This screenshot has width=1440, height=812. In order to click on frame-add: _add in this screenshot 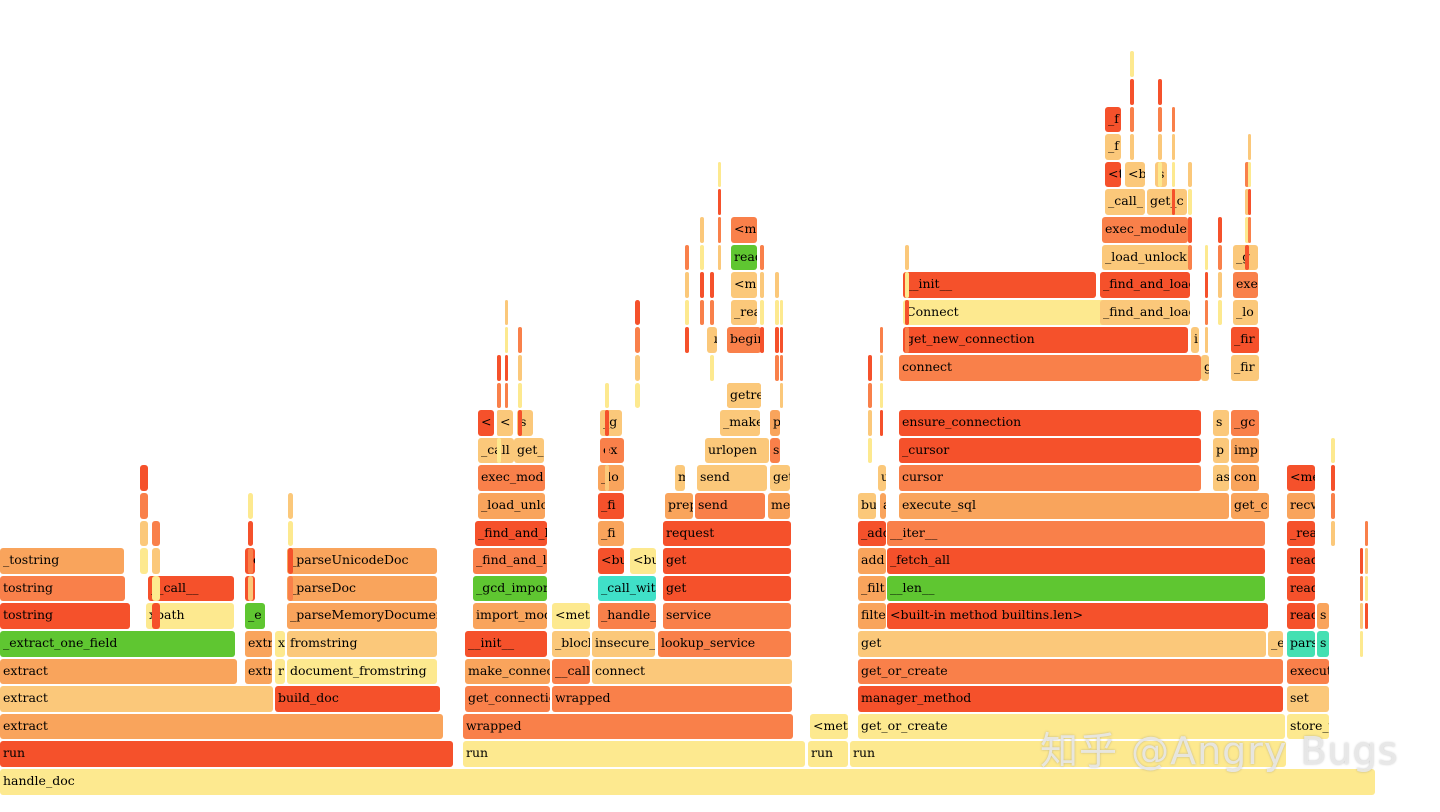, I will do `click(872, 533)`.